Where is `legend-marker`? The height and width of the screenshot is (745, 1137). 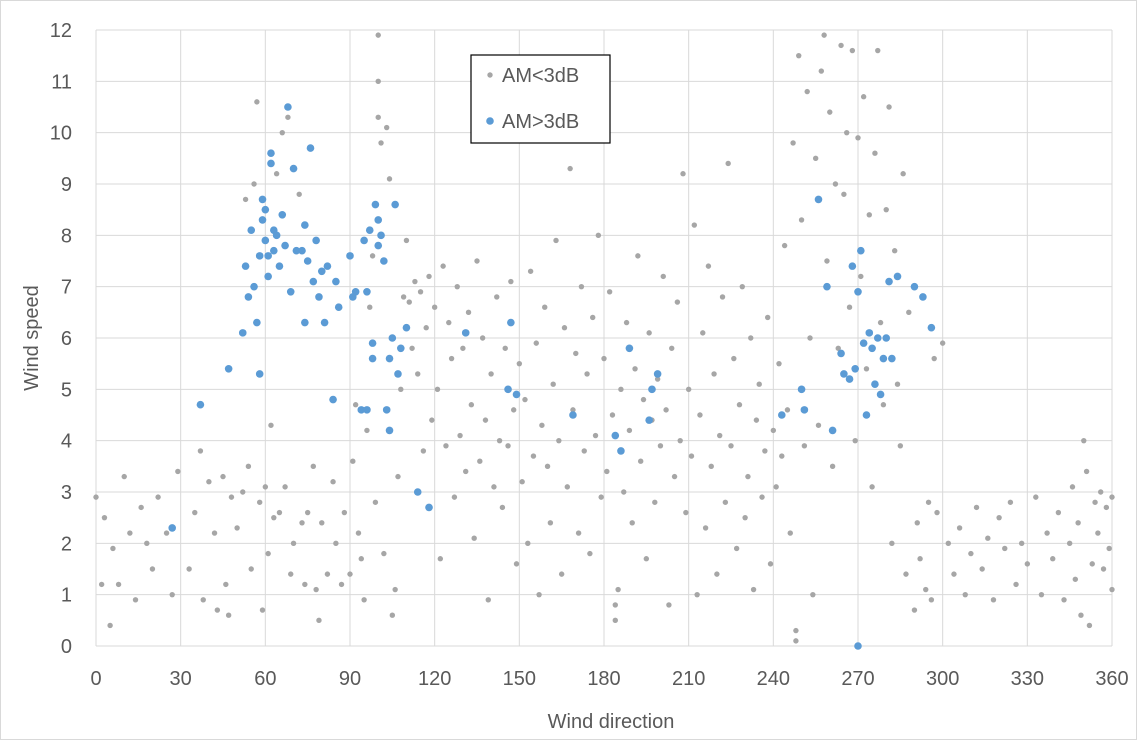 legend-marker is located at coordinates (490, 121).